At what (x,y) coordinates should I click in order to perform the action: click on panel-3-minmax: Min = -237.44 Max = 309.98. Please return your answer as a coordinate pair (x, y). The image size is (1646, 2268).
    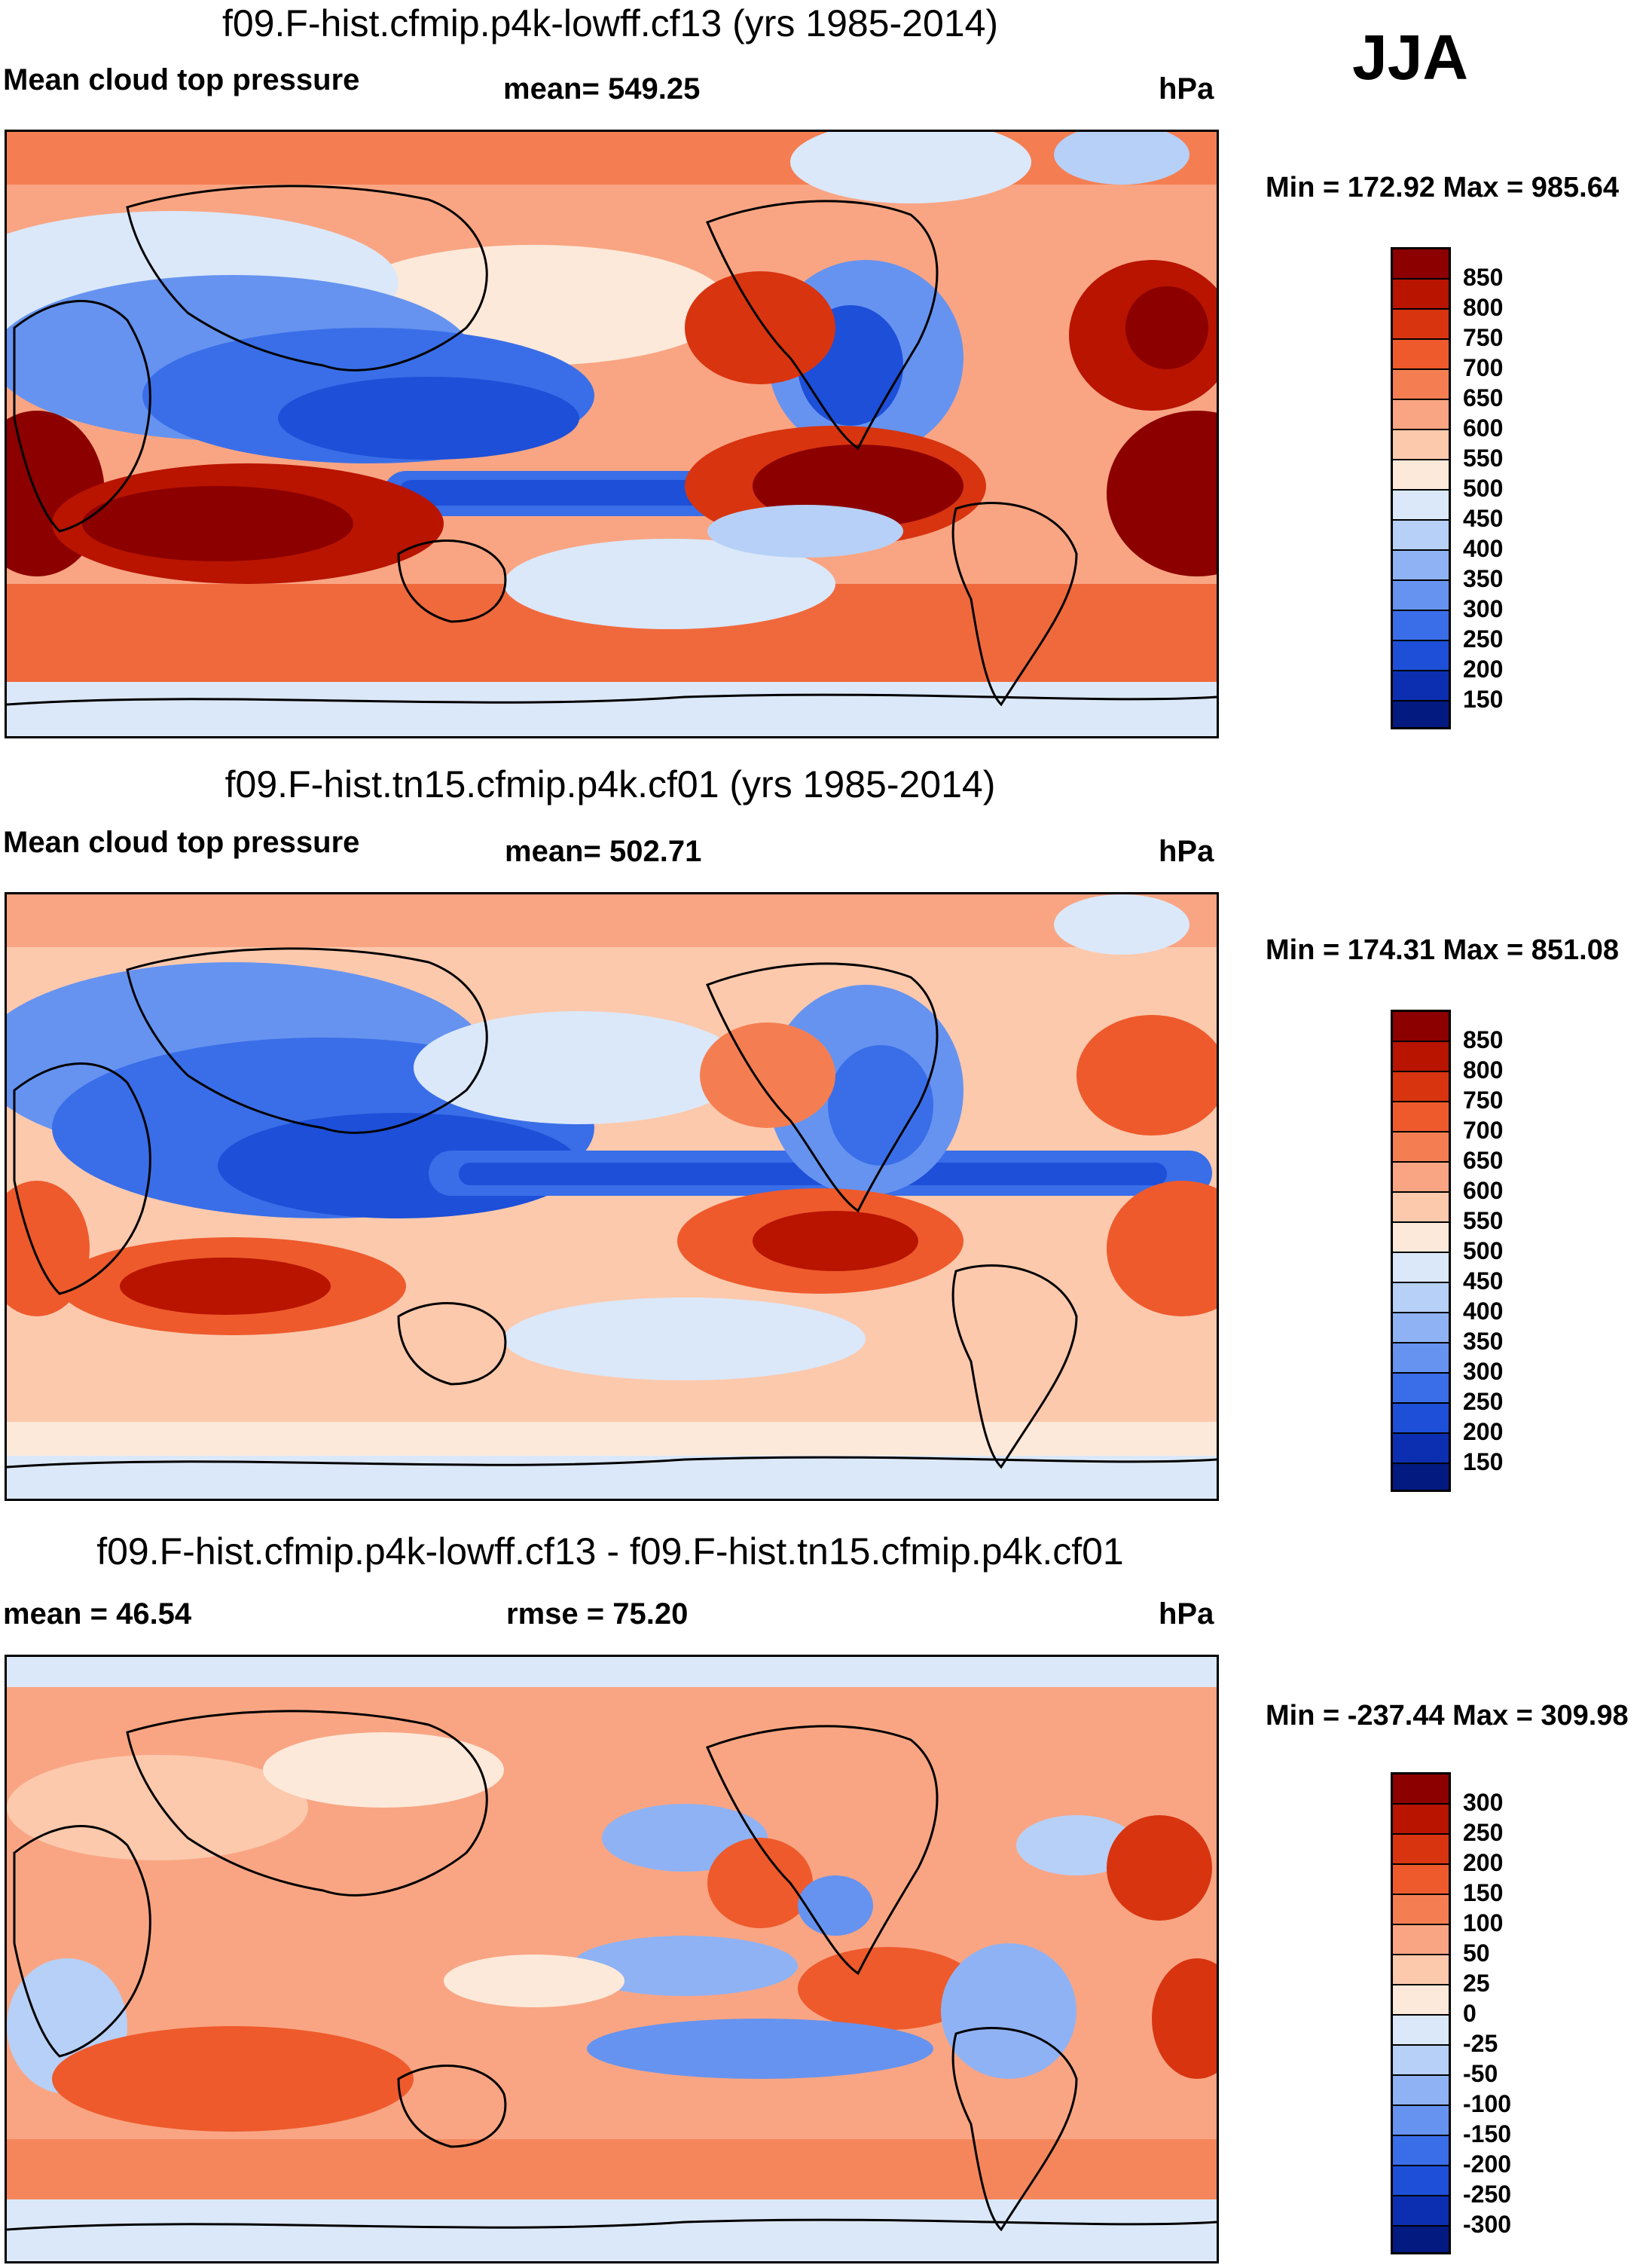
    Looking at the image, I should click on (1447, 1716).